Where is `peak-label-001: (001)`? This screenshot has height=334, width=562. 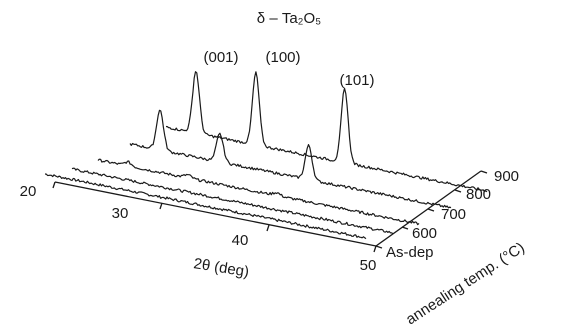
peak-label-001: (001) is located at coordinates (220, 57).